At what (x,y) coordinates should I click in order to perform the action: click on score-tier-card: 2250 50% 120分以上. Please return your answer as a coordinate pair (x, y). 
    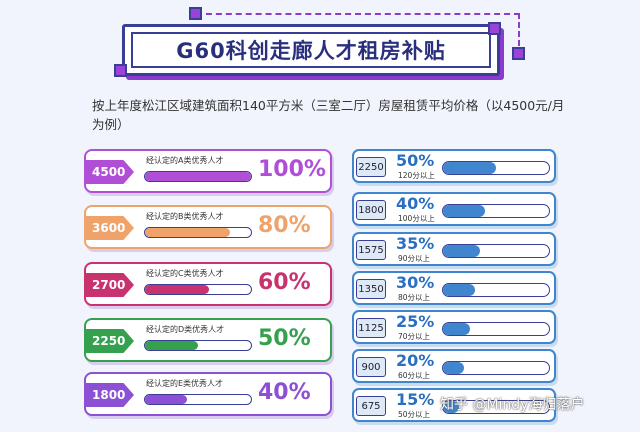
    Looking at the image, I should click on (454, 166).